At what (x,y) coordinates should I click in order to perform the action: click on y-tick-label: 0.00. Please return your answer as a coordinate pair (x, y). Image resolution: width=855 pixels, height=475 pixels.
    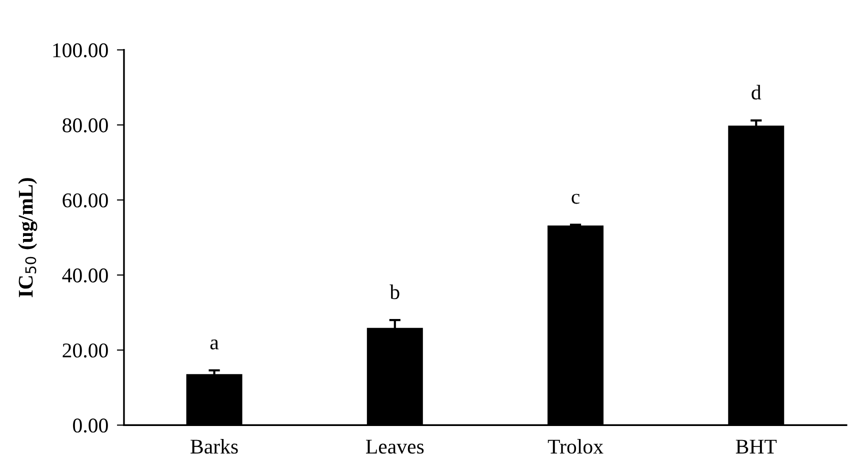
    Looking at the image, I should click on (90, 425).